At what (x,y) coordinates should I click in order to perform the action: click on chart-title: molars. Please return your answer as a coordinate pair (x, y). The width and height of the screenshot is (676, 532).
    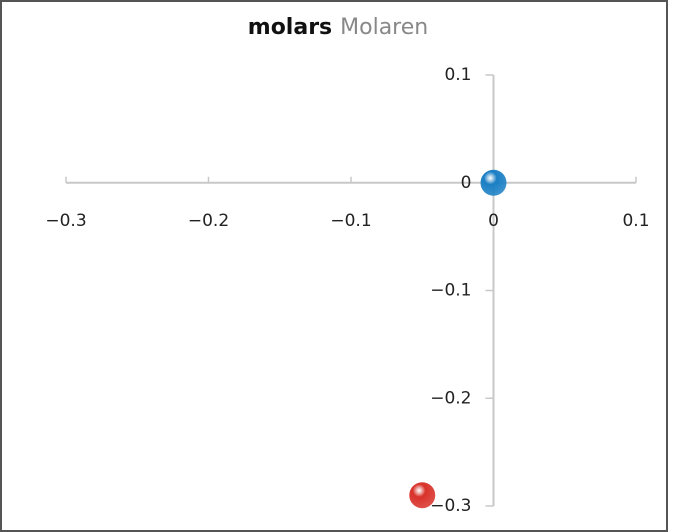
    Looking at the image, I should click on (290, 27).